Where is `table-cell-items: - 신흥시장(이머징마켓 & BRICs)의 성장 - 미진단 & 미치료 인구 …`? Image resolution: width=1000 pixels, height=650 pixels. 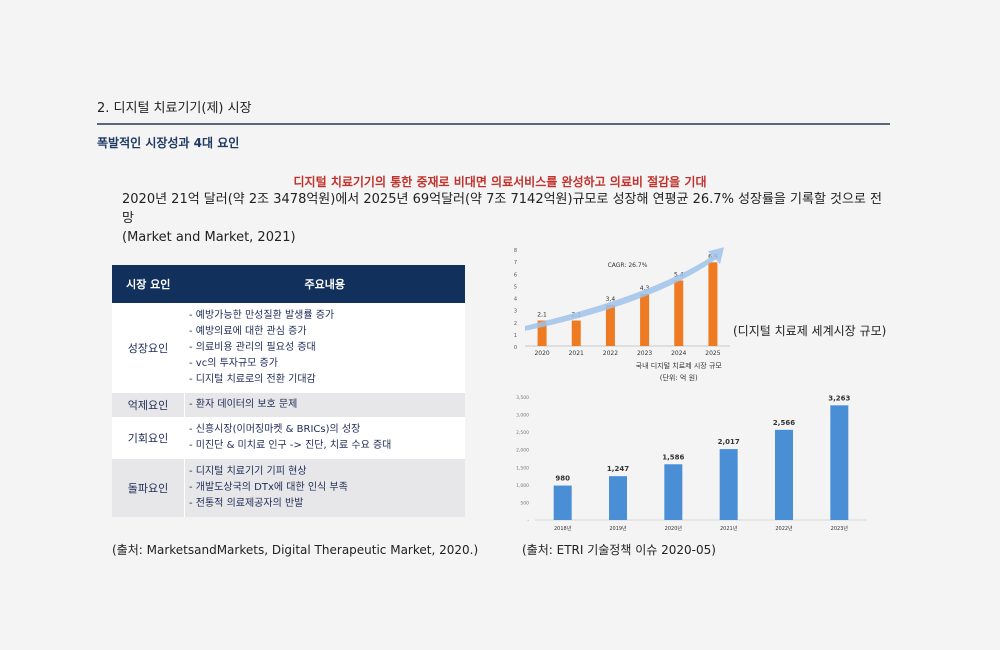 table-cell-items: - 신흥시장(이머징마켓 & BRICs)의 성장 - 미진단 & 미치료 인구 … is located at coordinates (324, 438).